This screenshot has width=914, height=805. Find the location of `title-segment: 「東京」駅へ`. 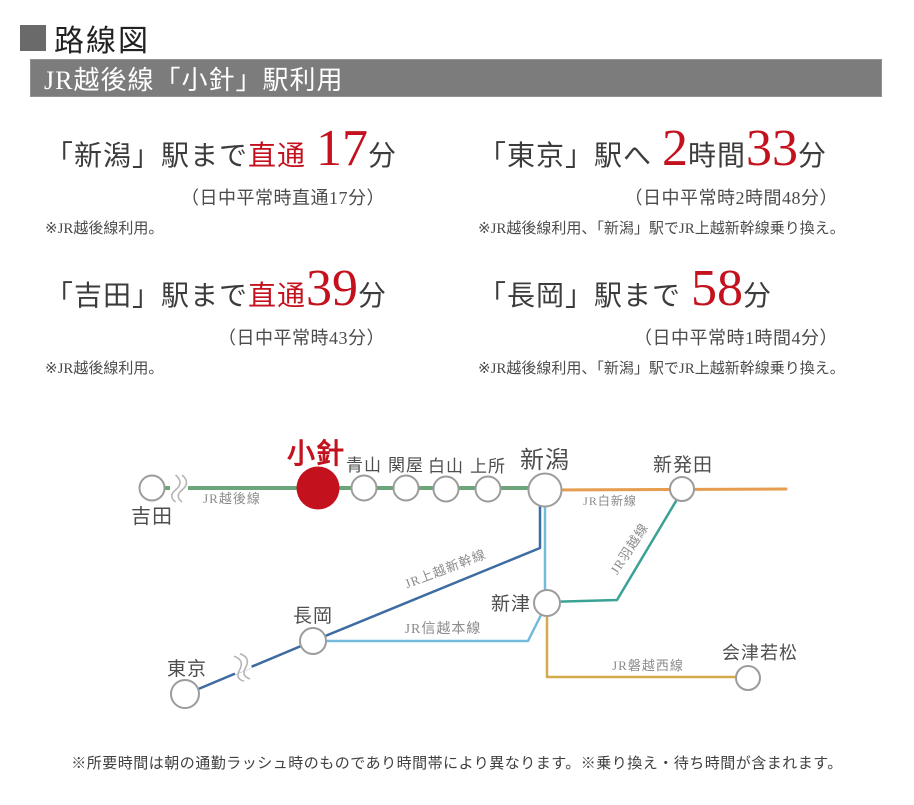

title-segment: 「東京」駅へ is located at coordinates (565, 156).